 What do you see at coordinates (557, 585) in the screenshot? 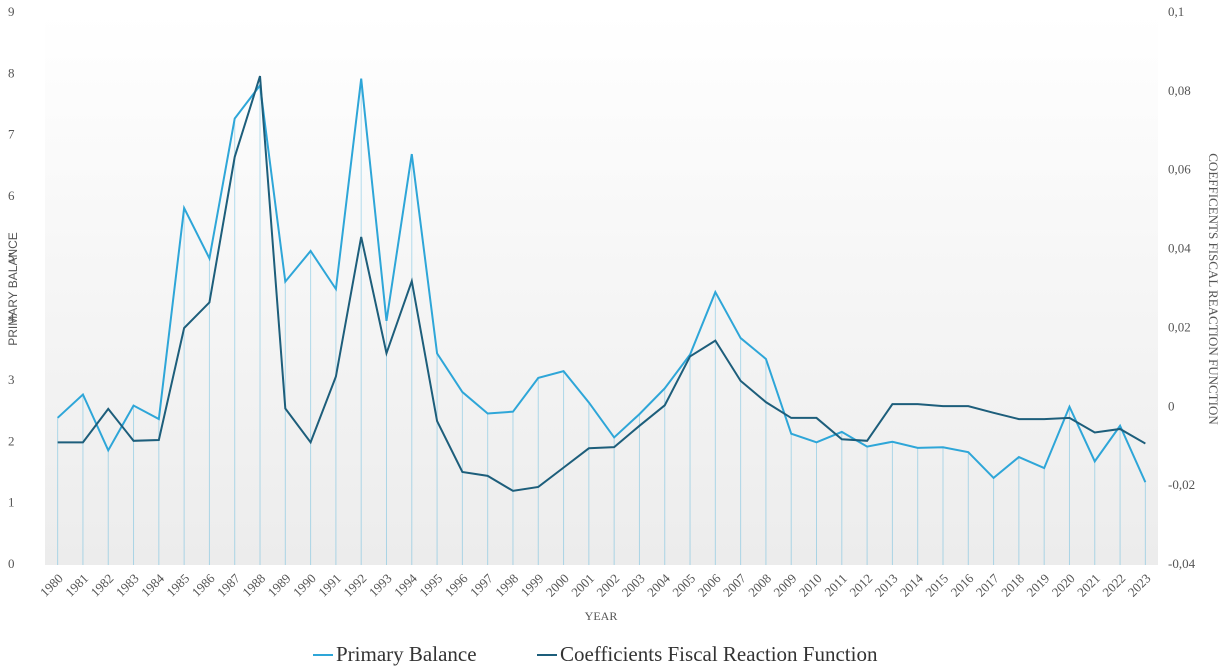
I see `x-tick-label: 2000` at bounding box center [557, 585].